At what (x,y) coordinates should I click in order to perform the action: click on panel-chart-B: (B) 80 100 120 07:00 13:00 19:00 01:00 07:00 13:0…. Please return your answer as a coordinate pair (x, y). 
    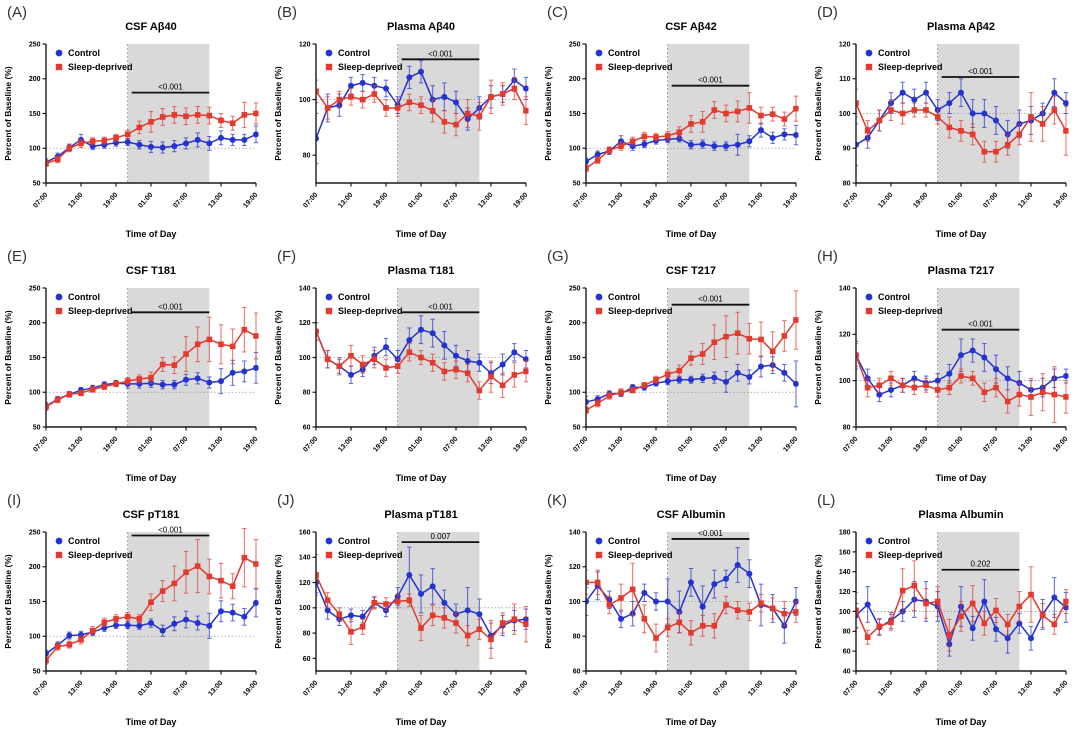
    Looking at the image, I should click on (401, 121).